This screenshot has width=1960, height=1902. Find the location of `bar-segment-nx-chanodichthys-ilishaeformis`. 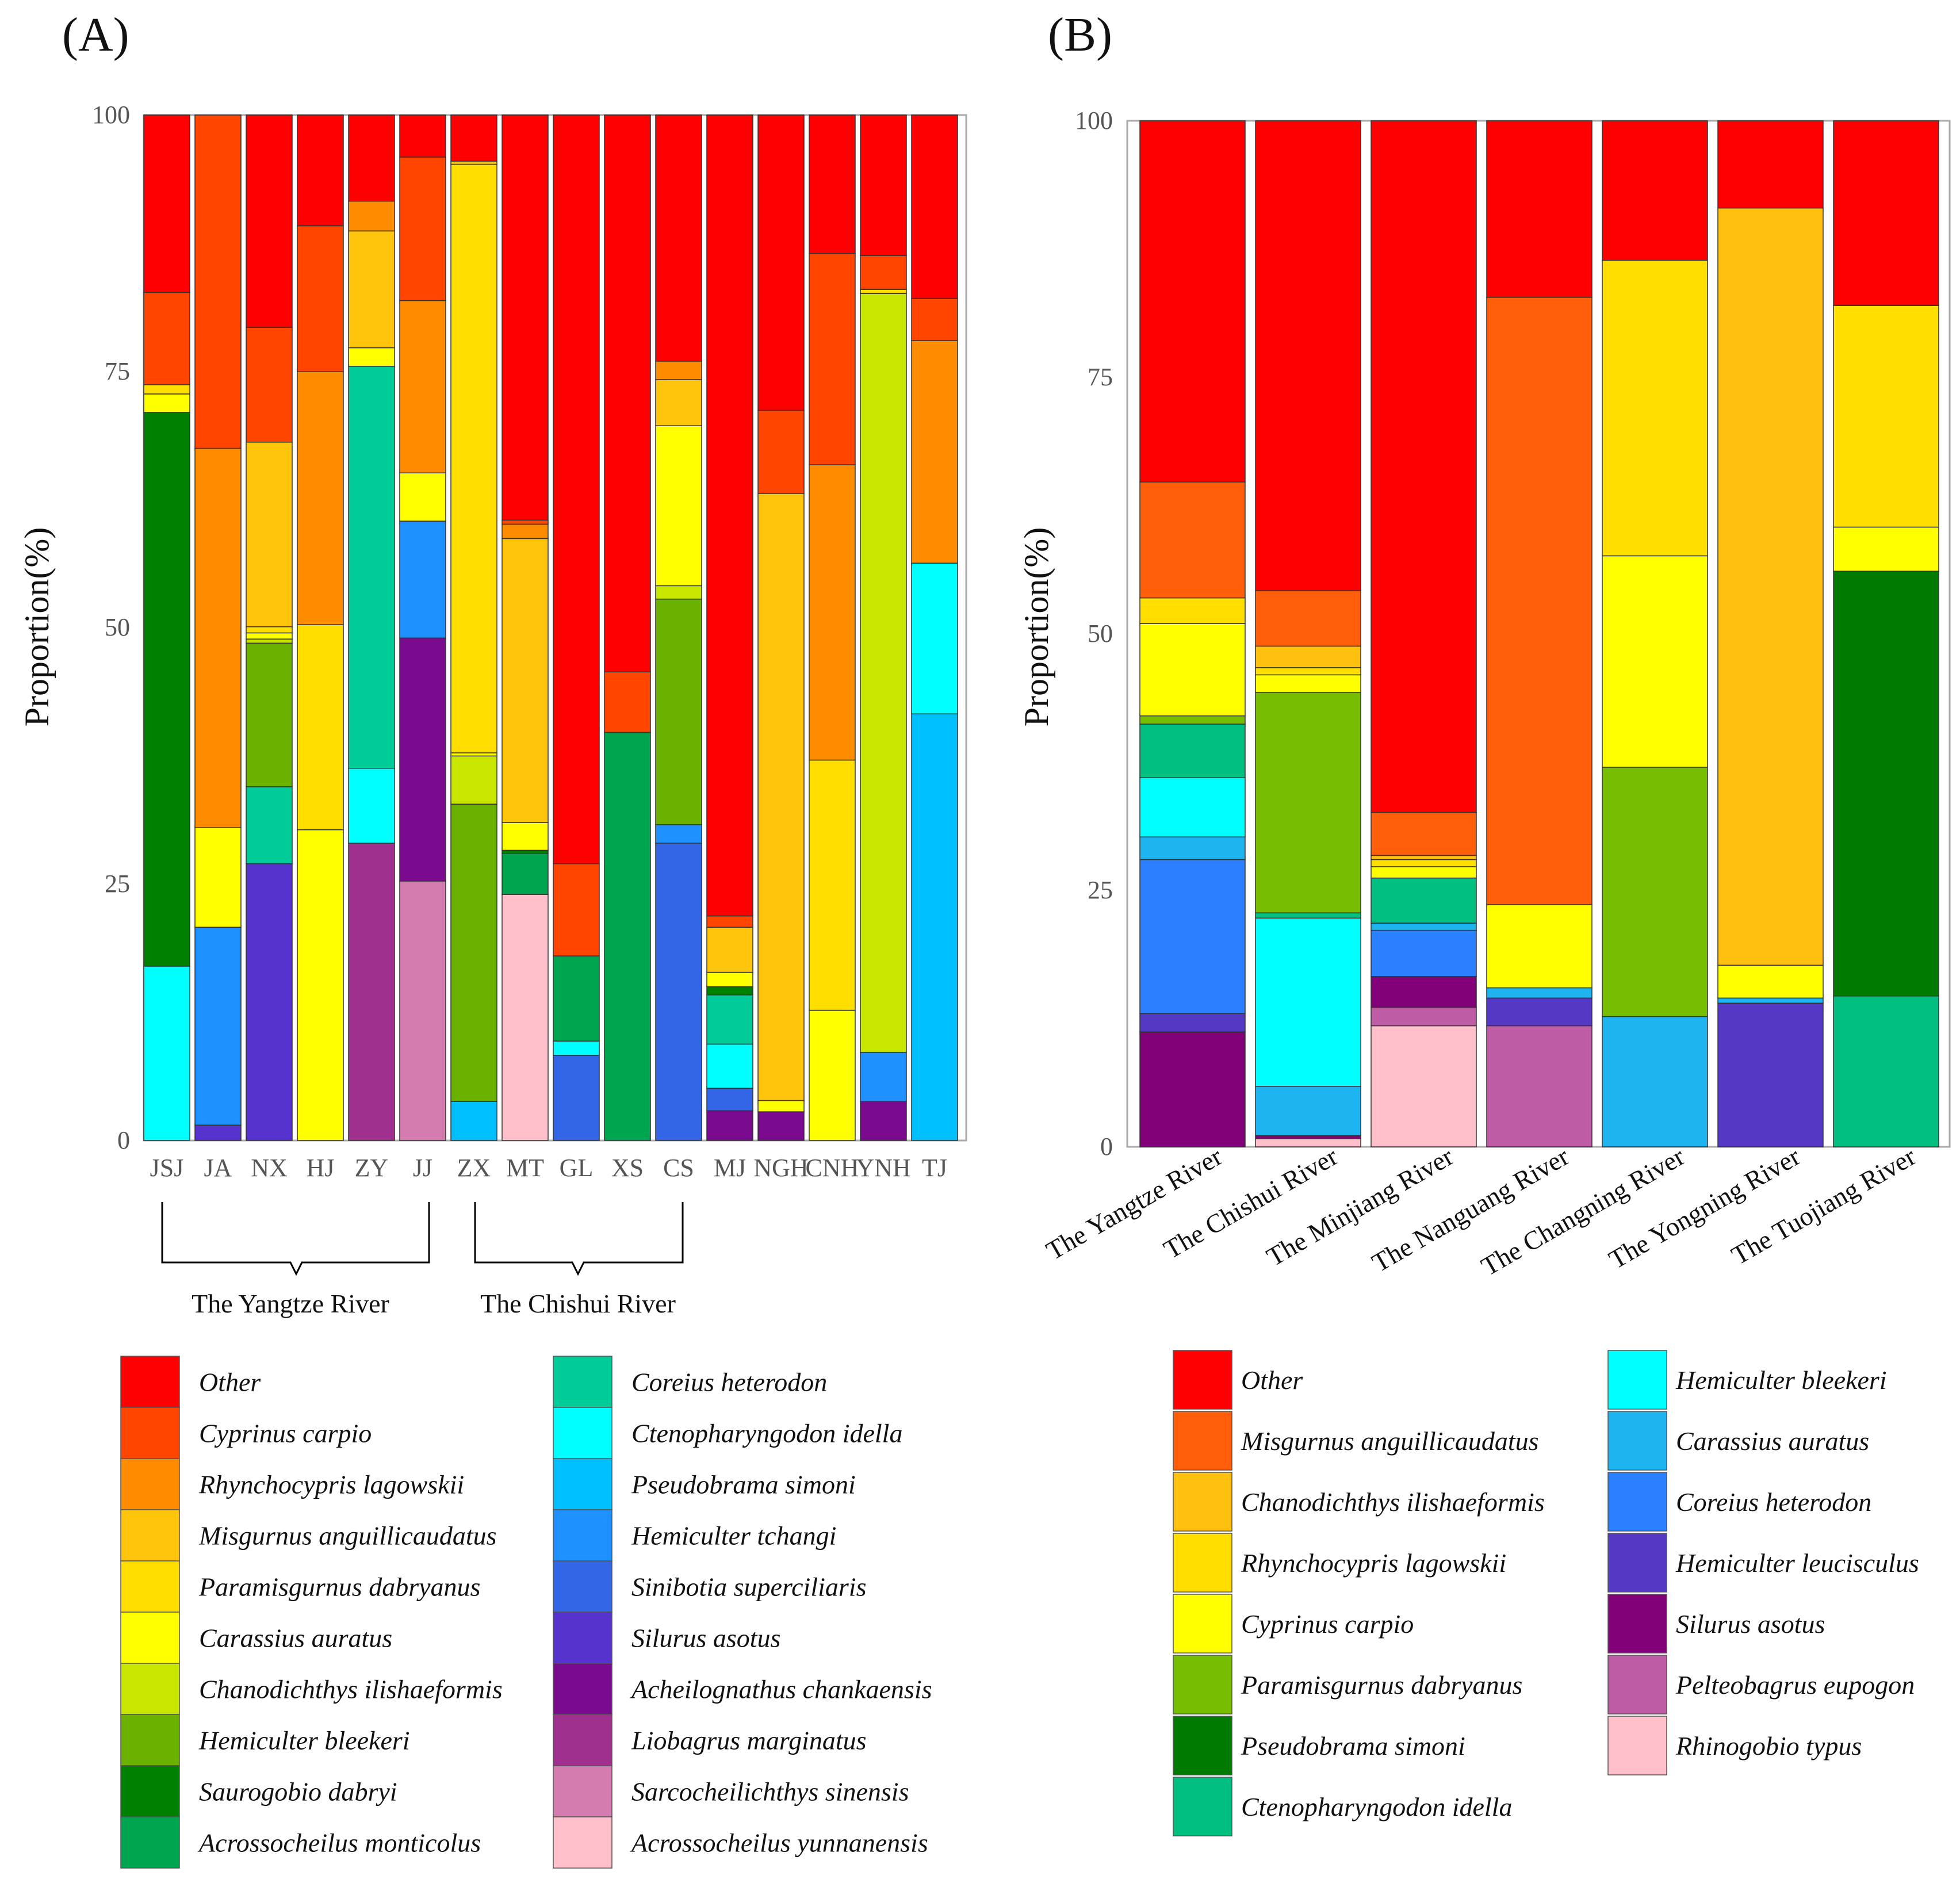

bar-segment-nx-chanodichthys-ilishaeformis is located at coordinates (269, 641).